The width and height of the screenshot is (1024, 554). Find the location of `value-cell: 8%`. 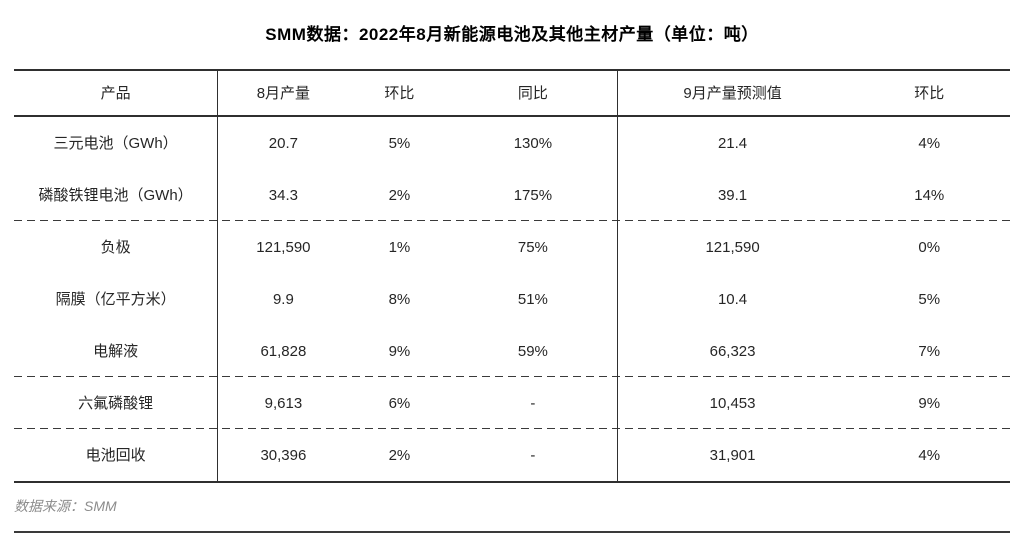

value-cell: 8% is located at coordinates (399, 299).